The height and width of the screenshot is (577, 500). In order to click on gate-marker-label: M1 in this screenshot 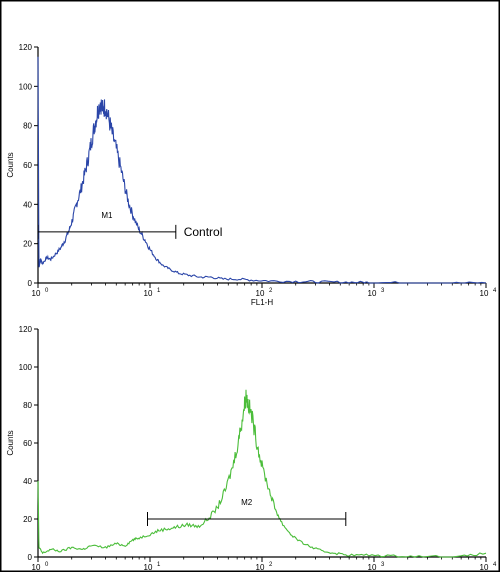, I will do `click(107, 215)`.